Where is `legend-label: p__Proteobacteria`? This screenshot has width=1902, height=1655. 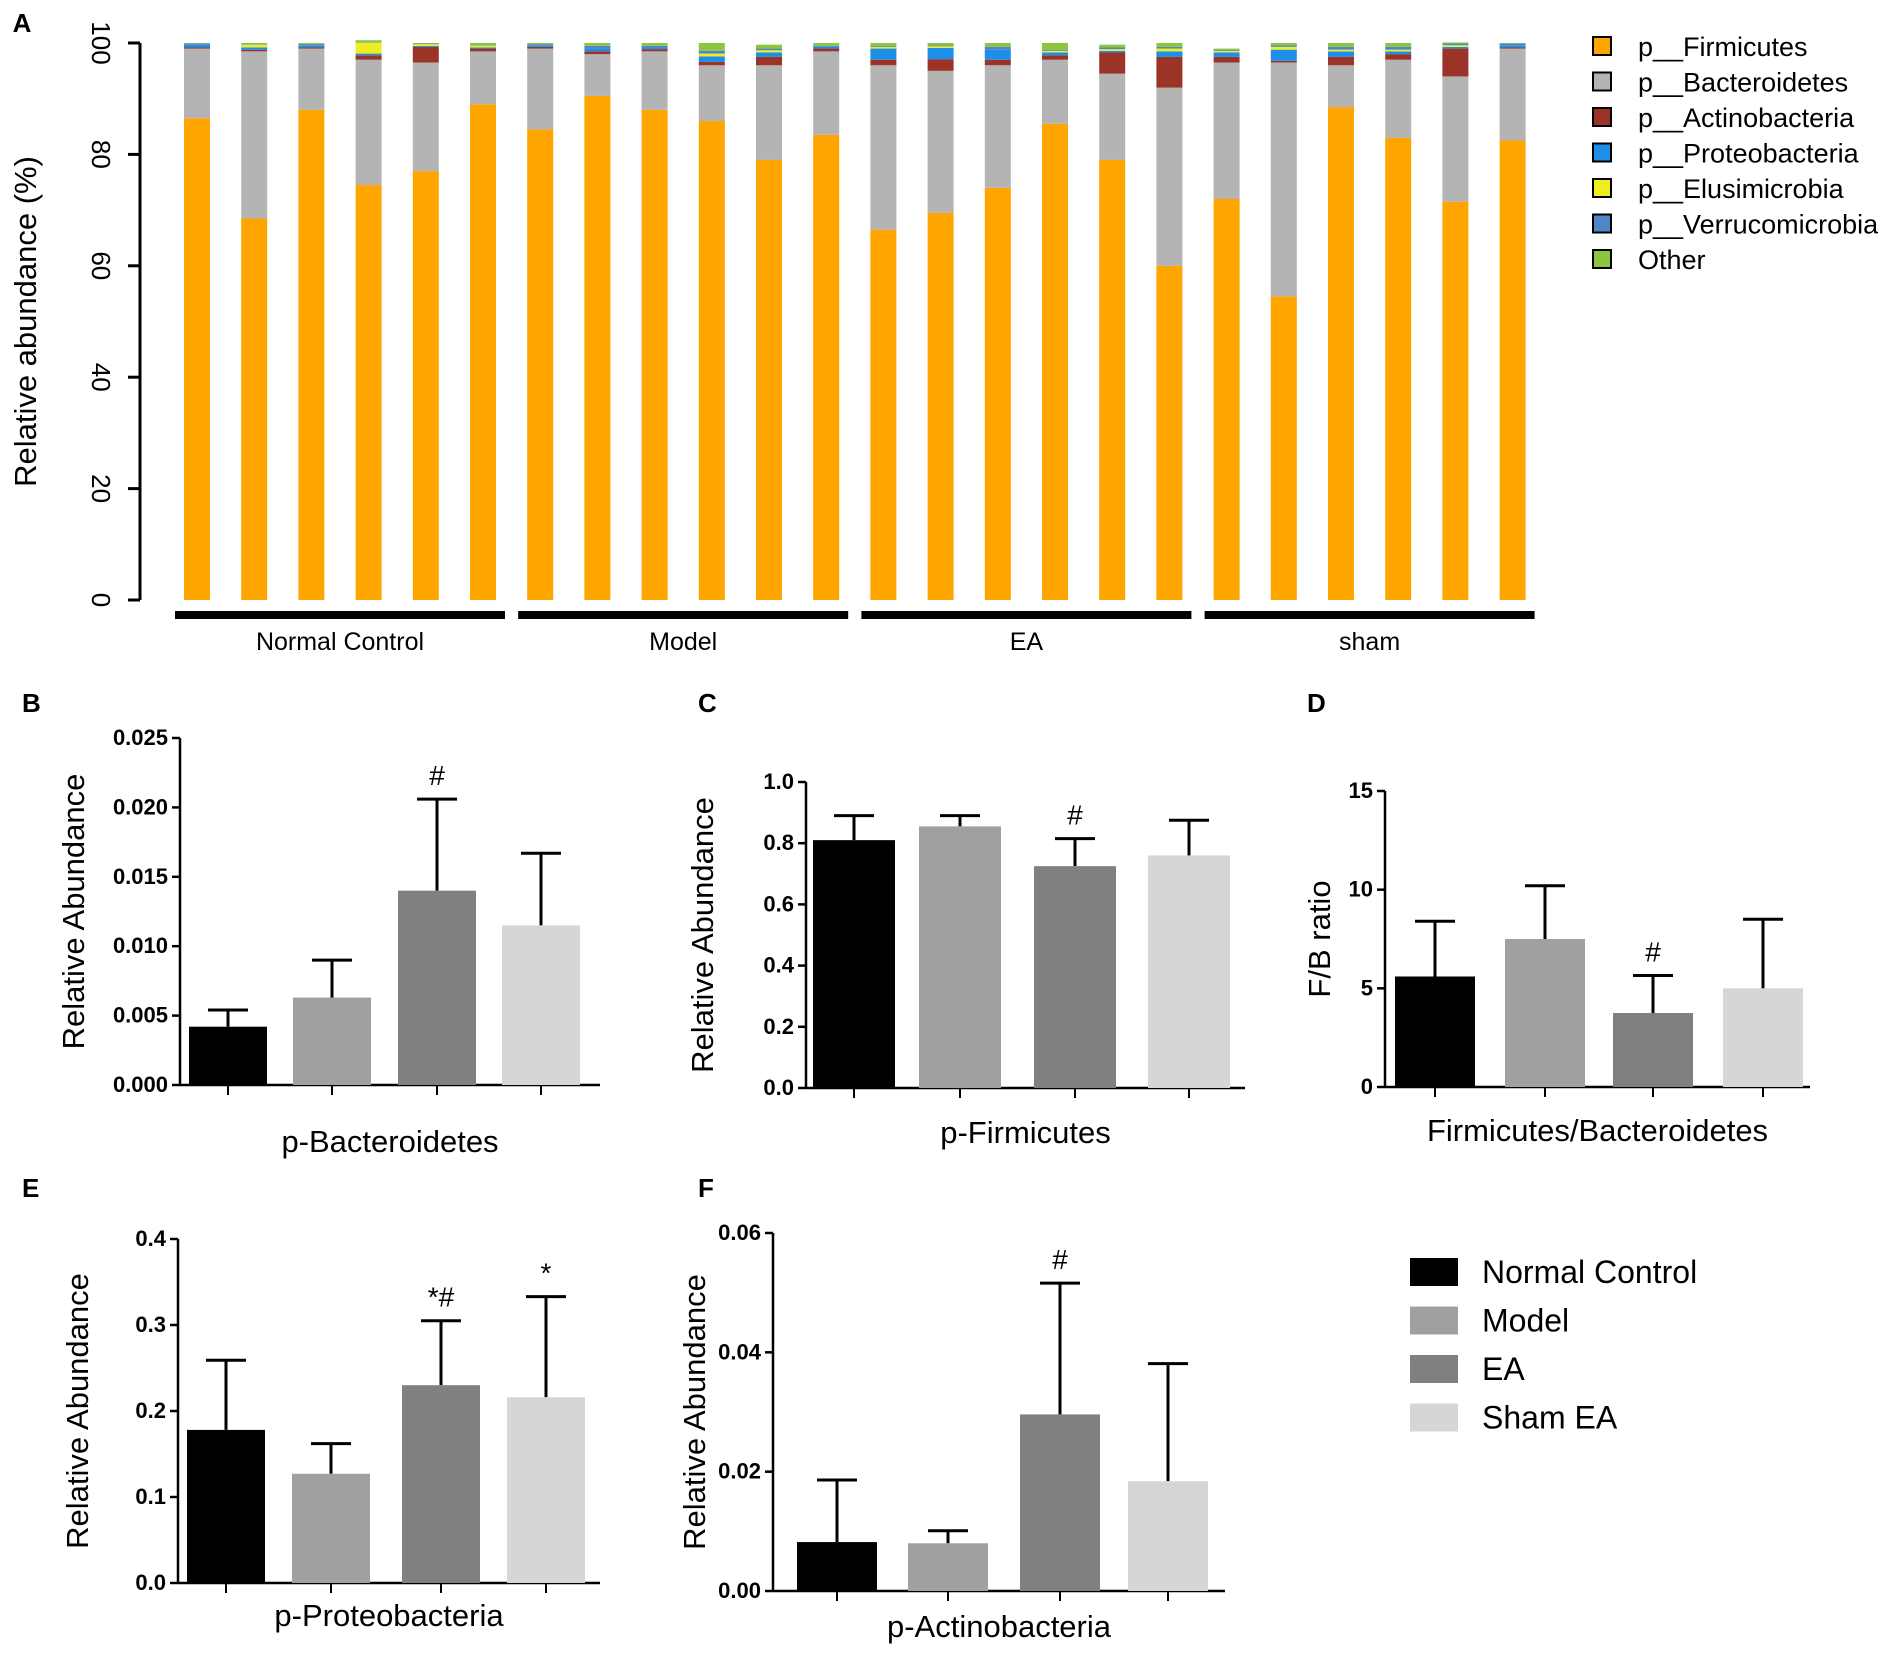 legend-label: p__Proteobacteria is located at coordinates (1749, 154).